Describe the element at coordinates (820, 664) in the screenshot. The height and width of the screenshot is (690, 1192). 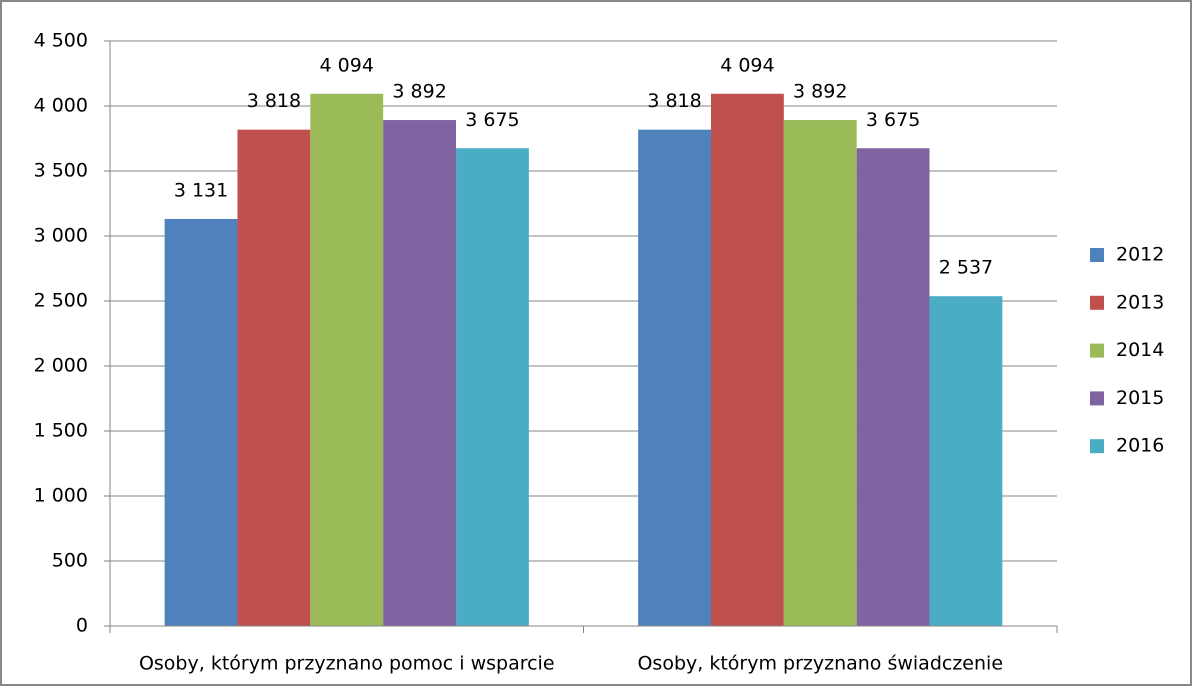
I see `x-tick-label: Osoby, którym przyznano świadczenie` at that location.